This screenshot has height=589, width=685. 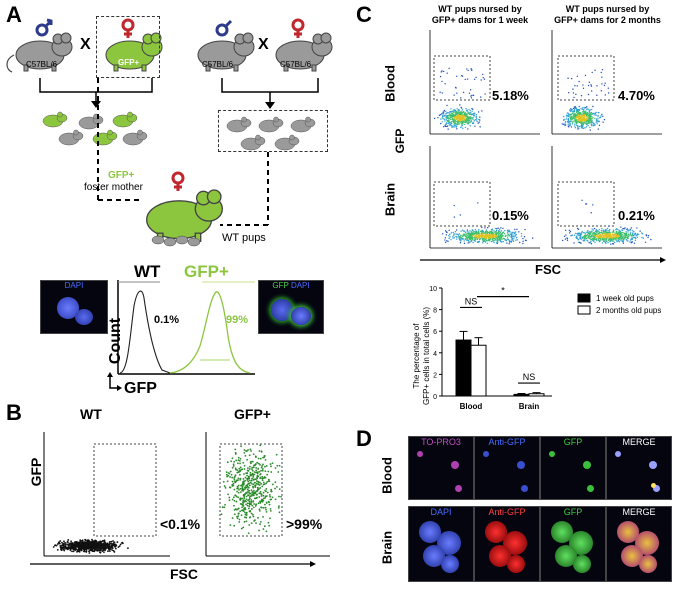 What do you see at coordinates (503, 291) in the screenshot?
I see `sig-label: *` at bounding box center [503, 291].